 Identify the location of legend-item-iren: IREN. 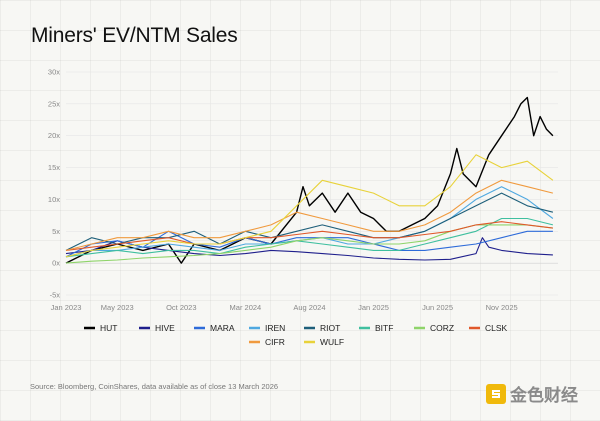
(267, 328).